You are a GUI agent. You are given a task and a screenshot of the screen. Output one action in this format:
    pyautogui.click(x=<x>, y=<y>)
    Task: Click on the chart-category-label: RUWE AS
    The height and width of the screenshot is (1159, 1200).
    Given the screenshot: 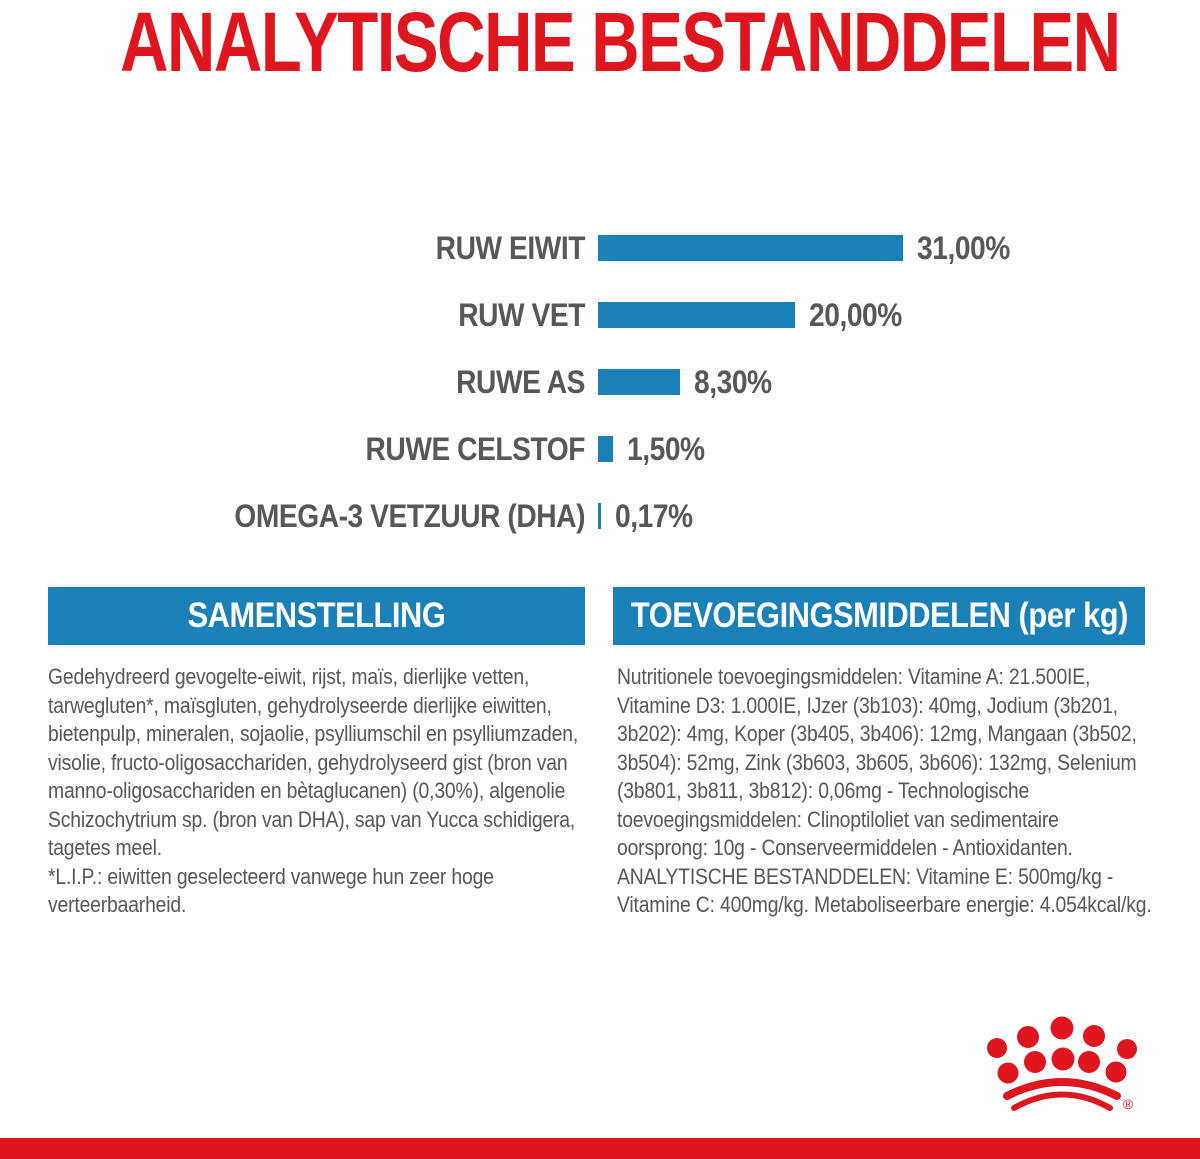 What is the action you would take?
    pyautogui.click(x=520, y=381)
    